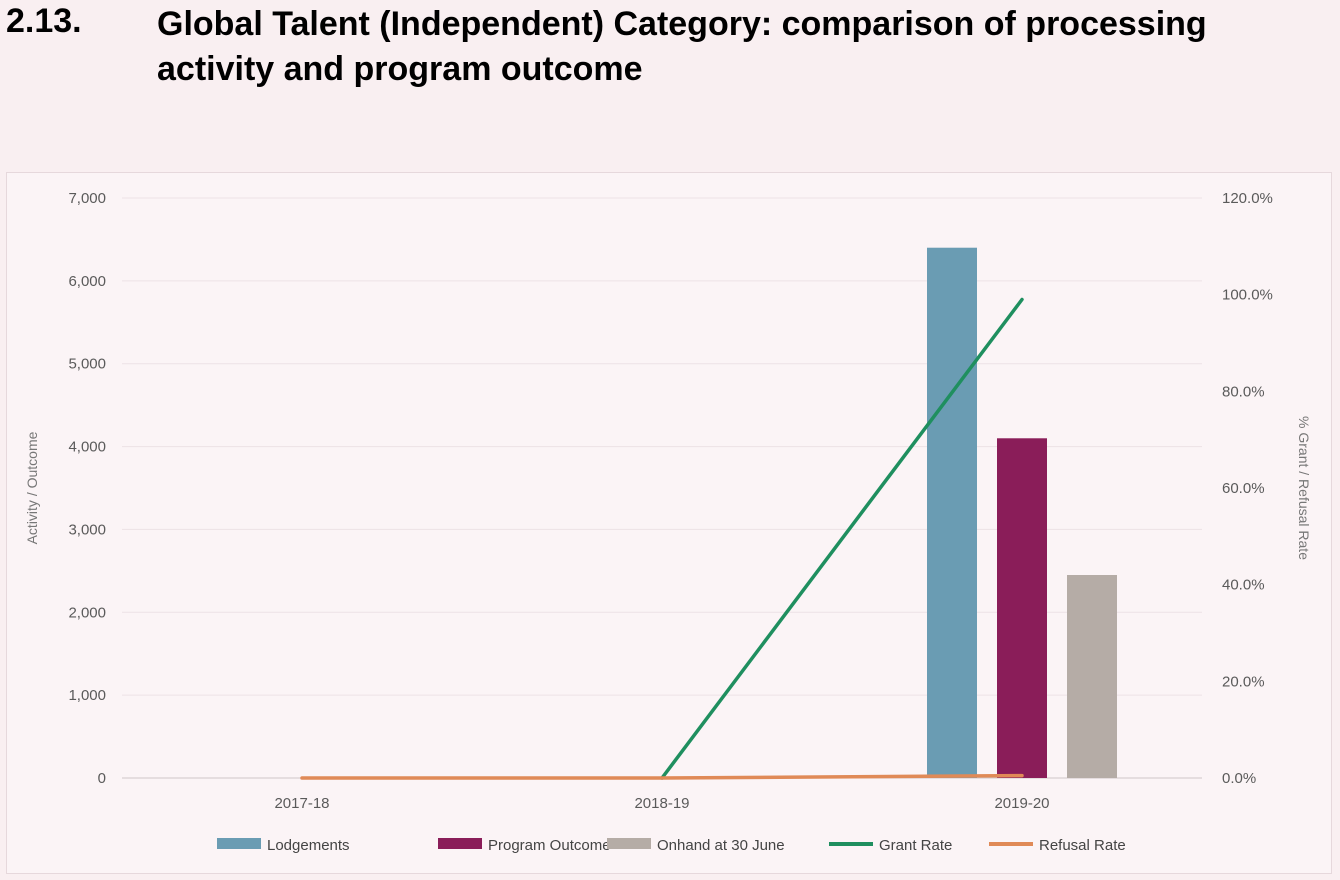  I want to click on y2-tick-label: 40.0%, so click(1243, 585).